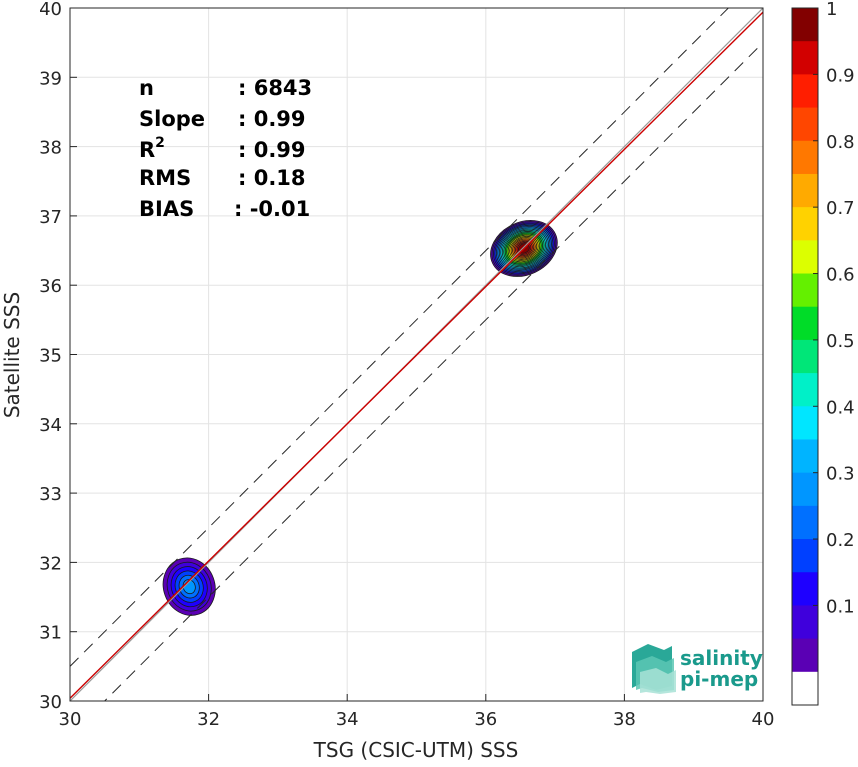  What do you see at coordinates (50, 494) in the screenshot?
I see `y-tick-label: 33` at bounding box center [50, 494].